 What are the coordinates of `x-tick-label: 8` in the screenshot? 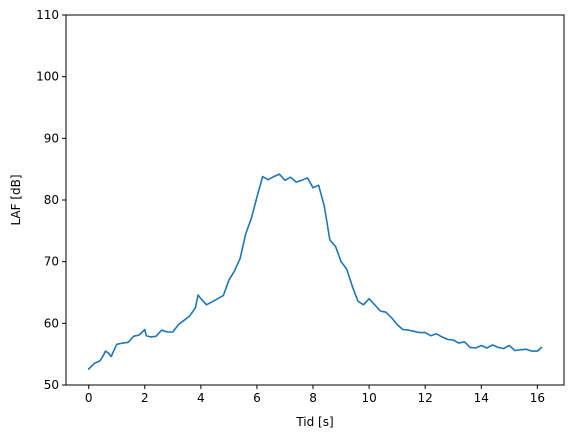 It's located at (313, 398).